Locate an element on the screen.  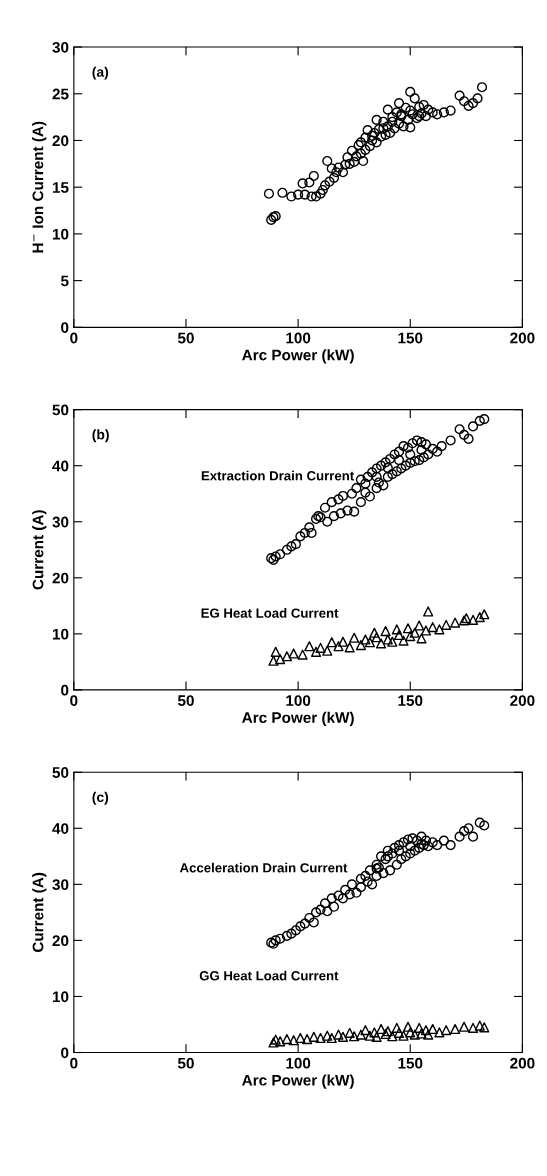
y-tick-label: 25 is located at coordinates (60, 94).